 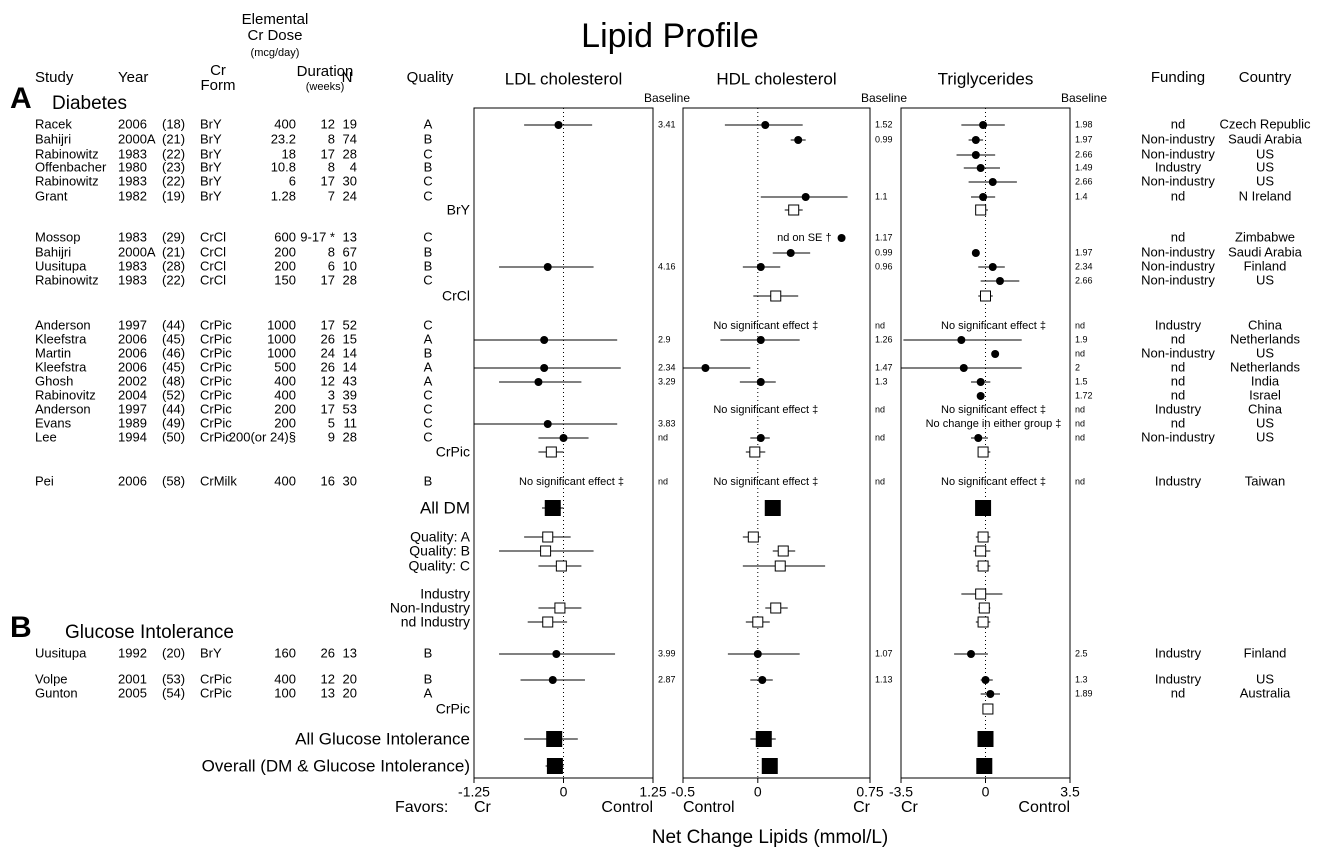 What do you see at coordinates (283, 195) in the screenshot?
I see `table-cell: 1.28` at bounding box center [283, 195].